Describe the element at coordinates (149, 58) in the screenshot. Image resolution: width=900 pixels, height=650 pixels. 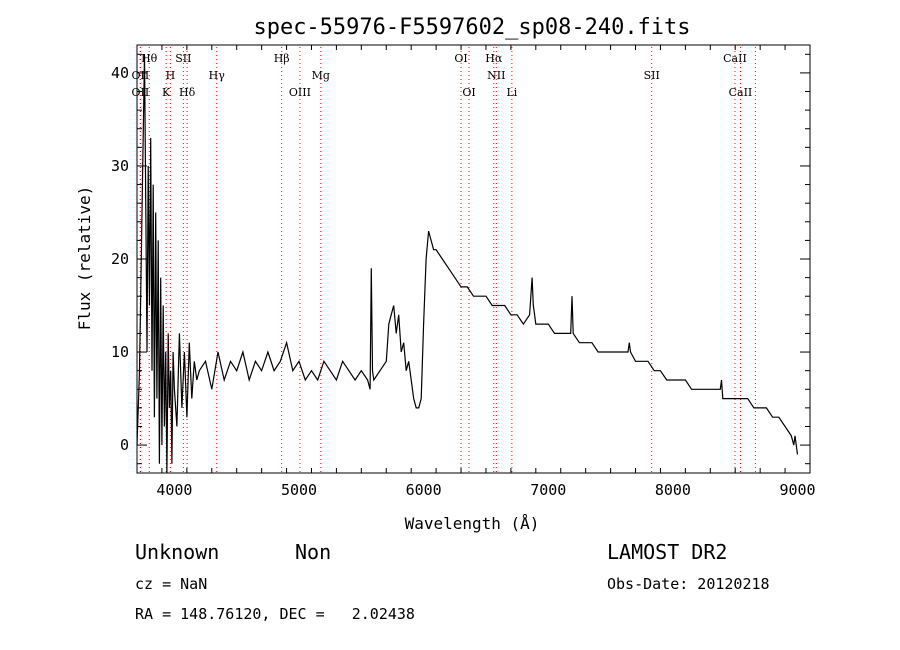
I see `line-marker-label-0: Hθ` at that location.